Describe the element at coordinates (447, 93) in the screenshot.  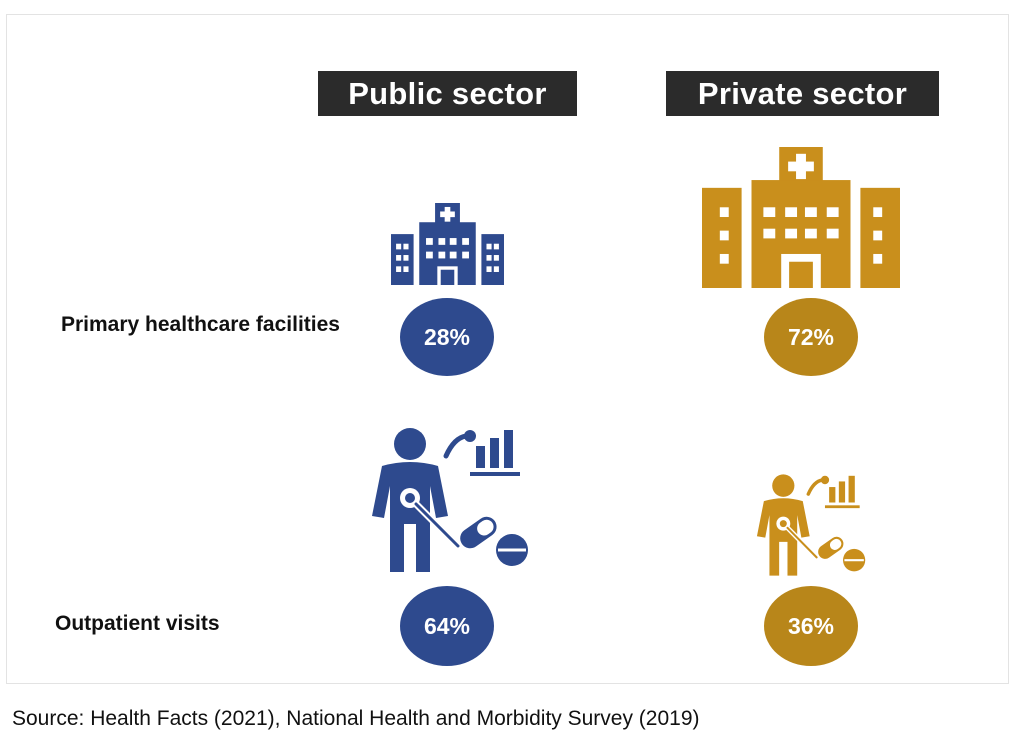
I see `public-sector-header: Public sector` at that location.